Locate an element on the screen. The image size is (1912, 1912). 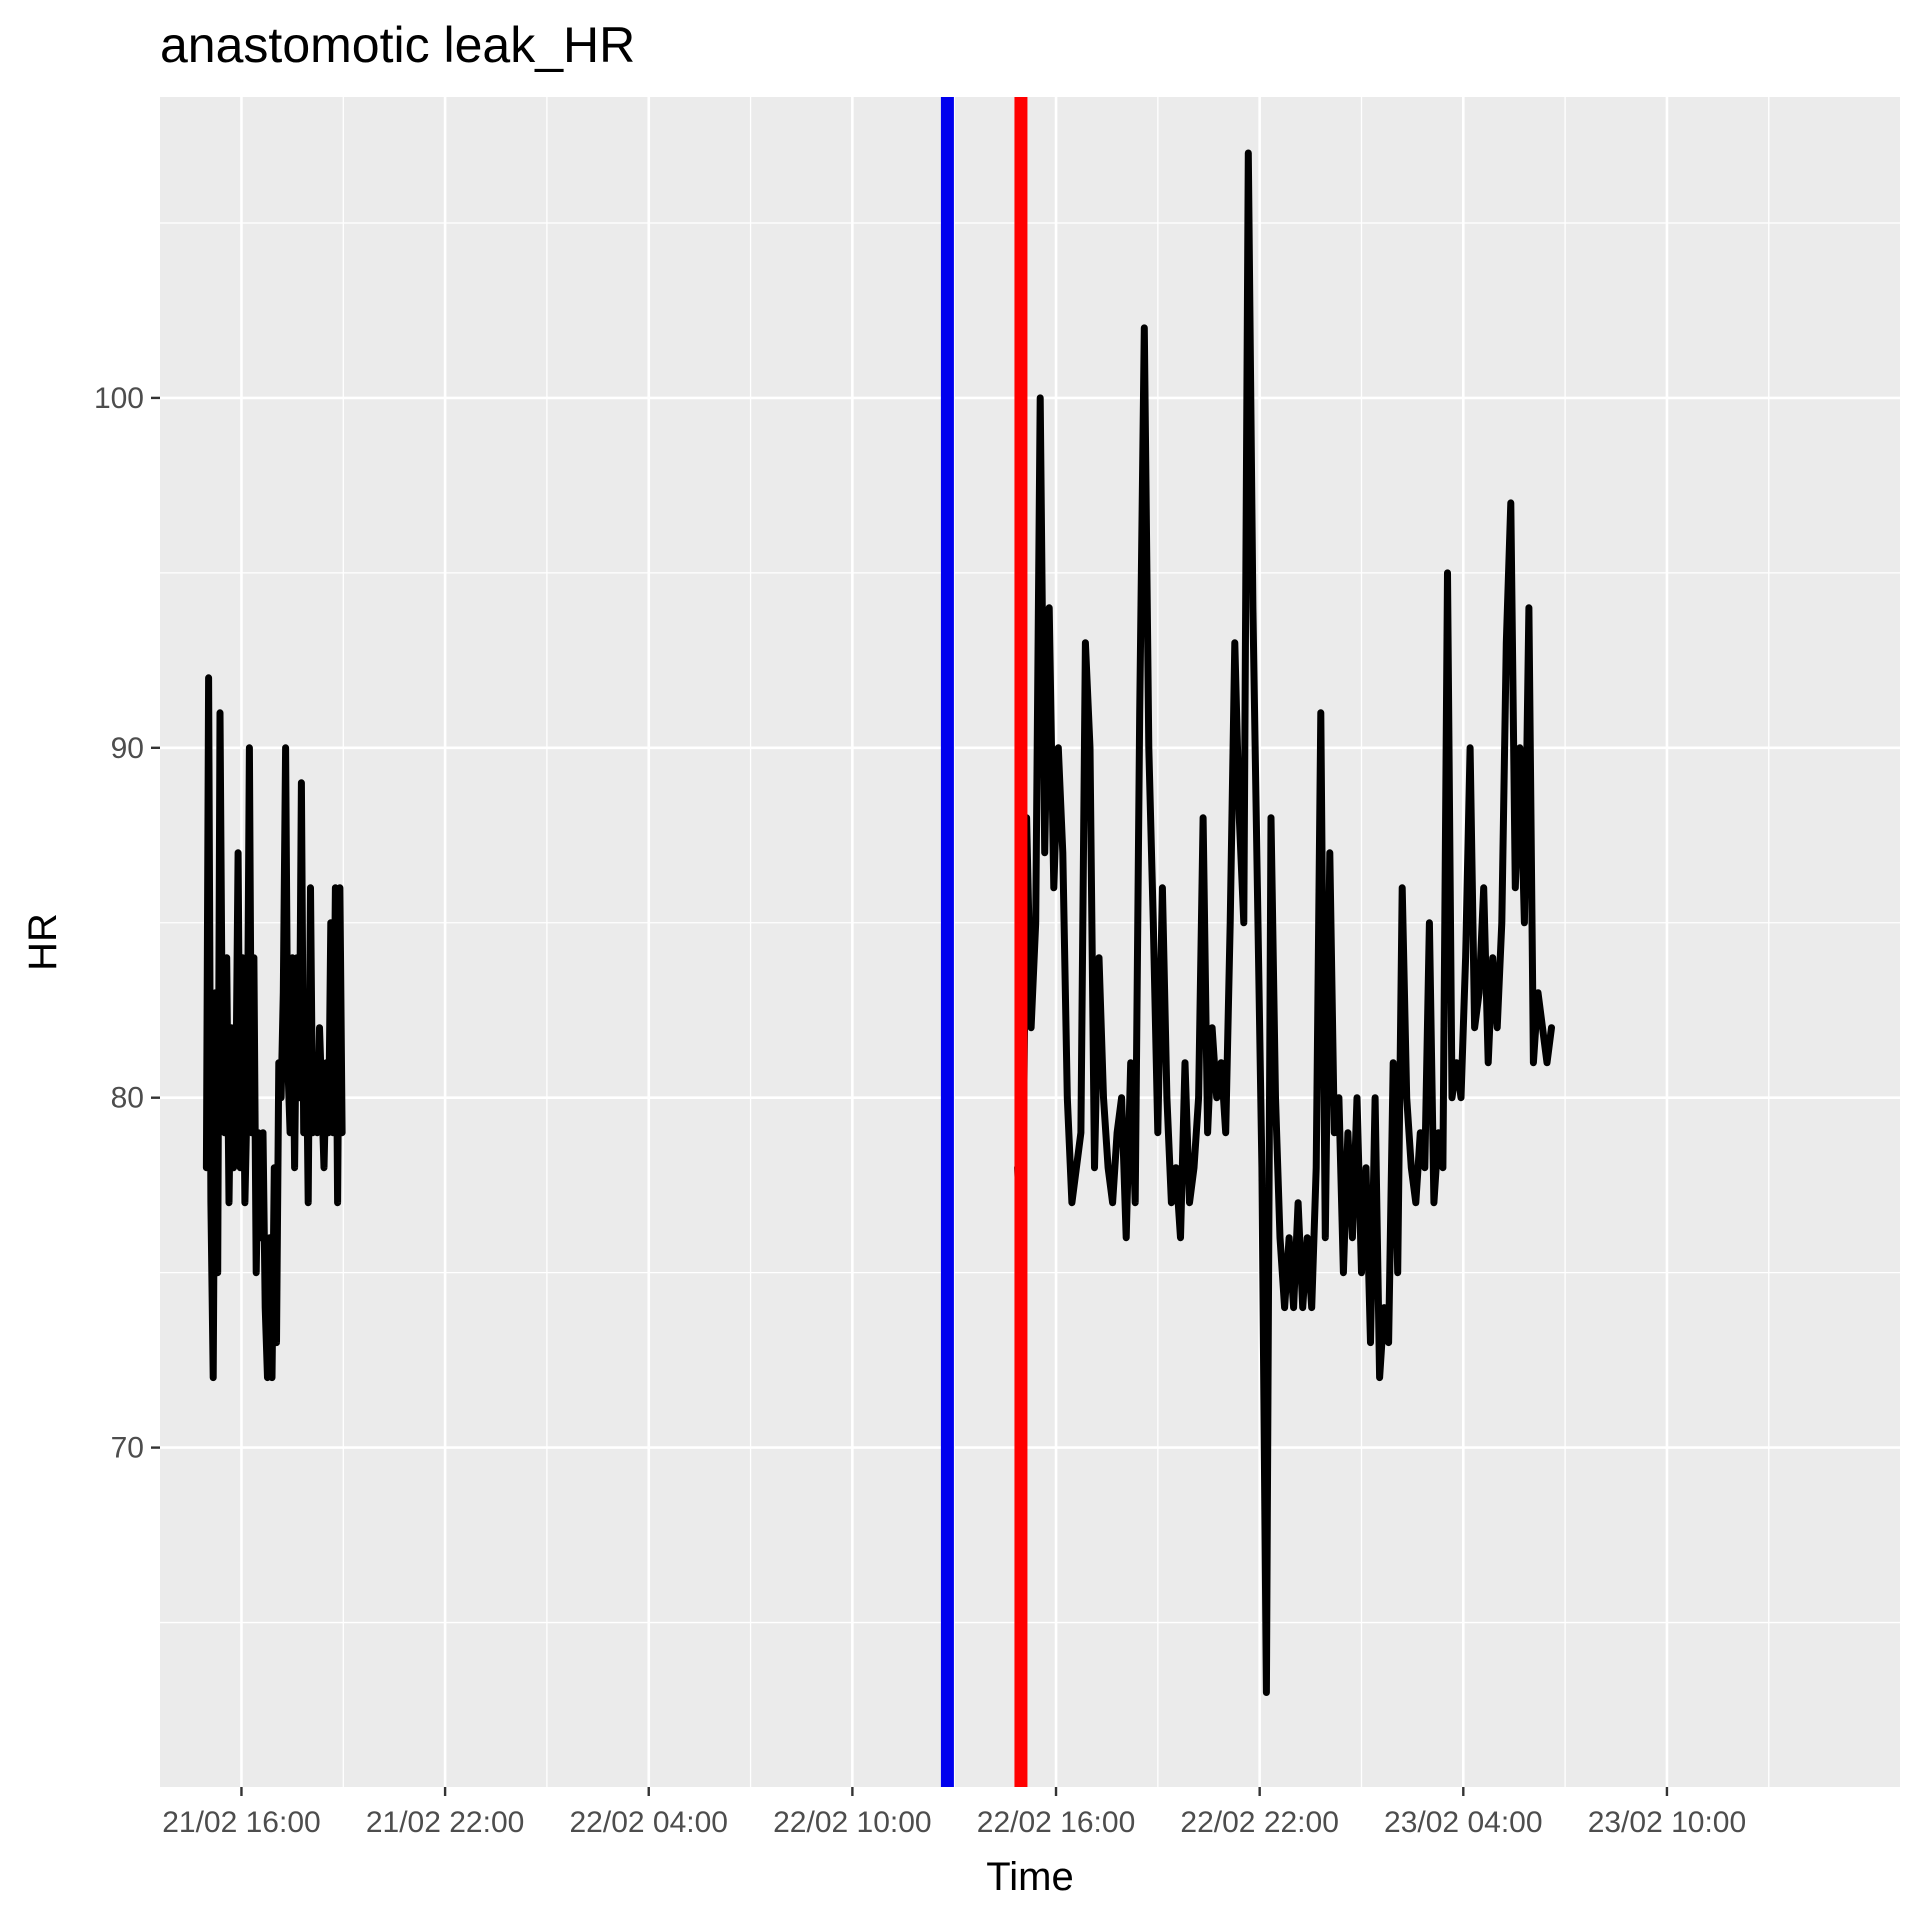
x-tick-label: 22/02 22:00 is located at coordinates (1259, 1822).